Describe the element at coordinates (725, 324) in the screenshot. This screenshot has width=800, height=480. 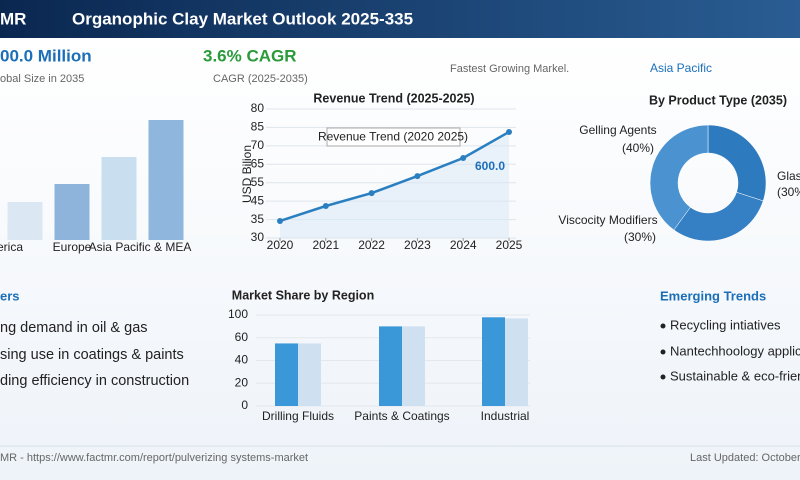
I see `trend-item: Recycling intiatives` at that location.